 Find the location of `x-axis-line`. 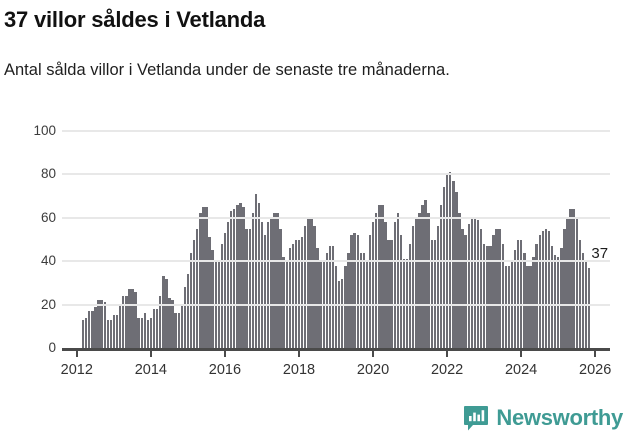

x-axis-line is located at coordinates (336, 349).